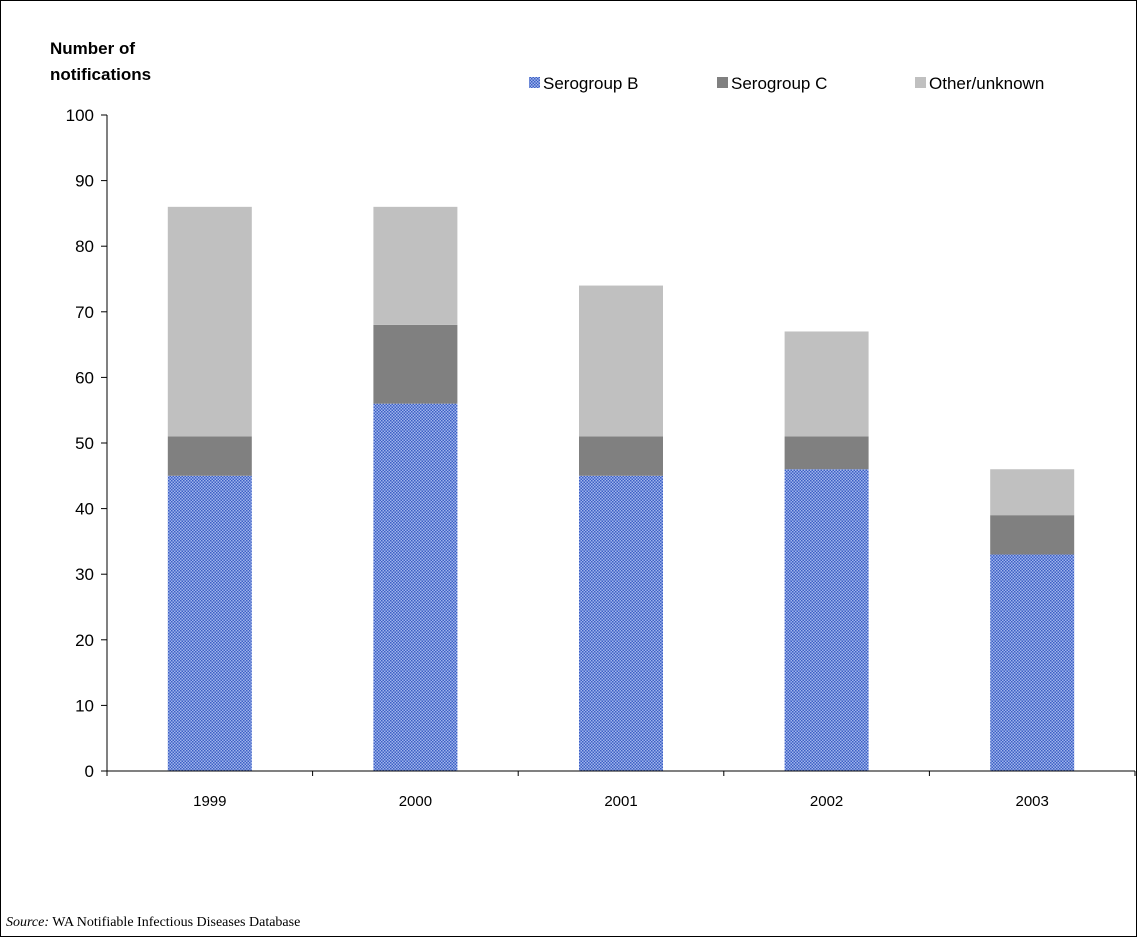 This screenshot has width=1137, height=937. What do you see at coordinates (415, 587) in the screenshot?
I see `bar-serogroup-b-2000` at bounding box center [415, 587].